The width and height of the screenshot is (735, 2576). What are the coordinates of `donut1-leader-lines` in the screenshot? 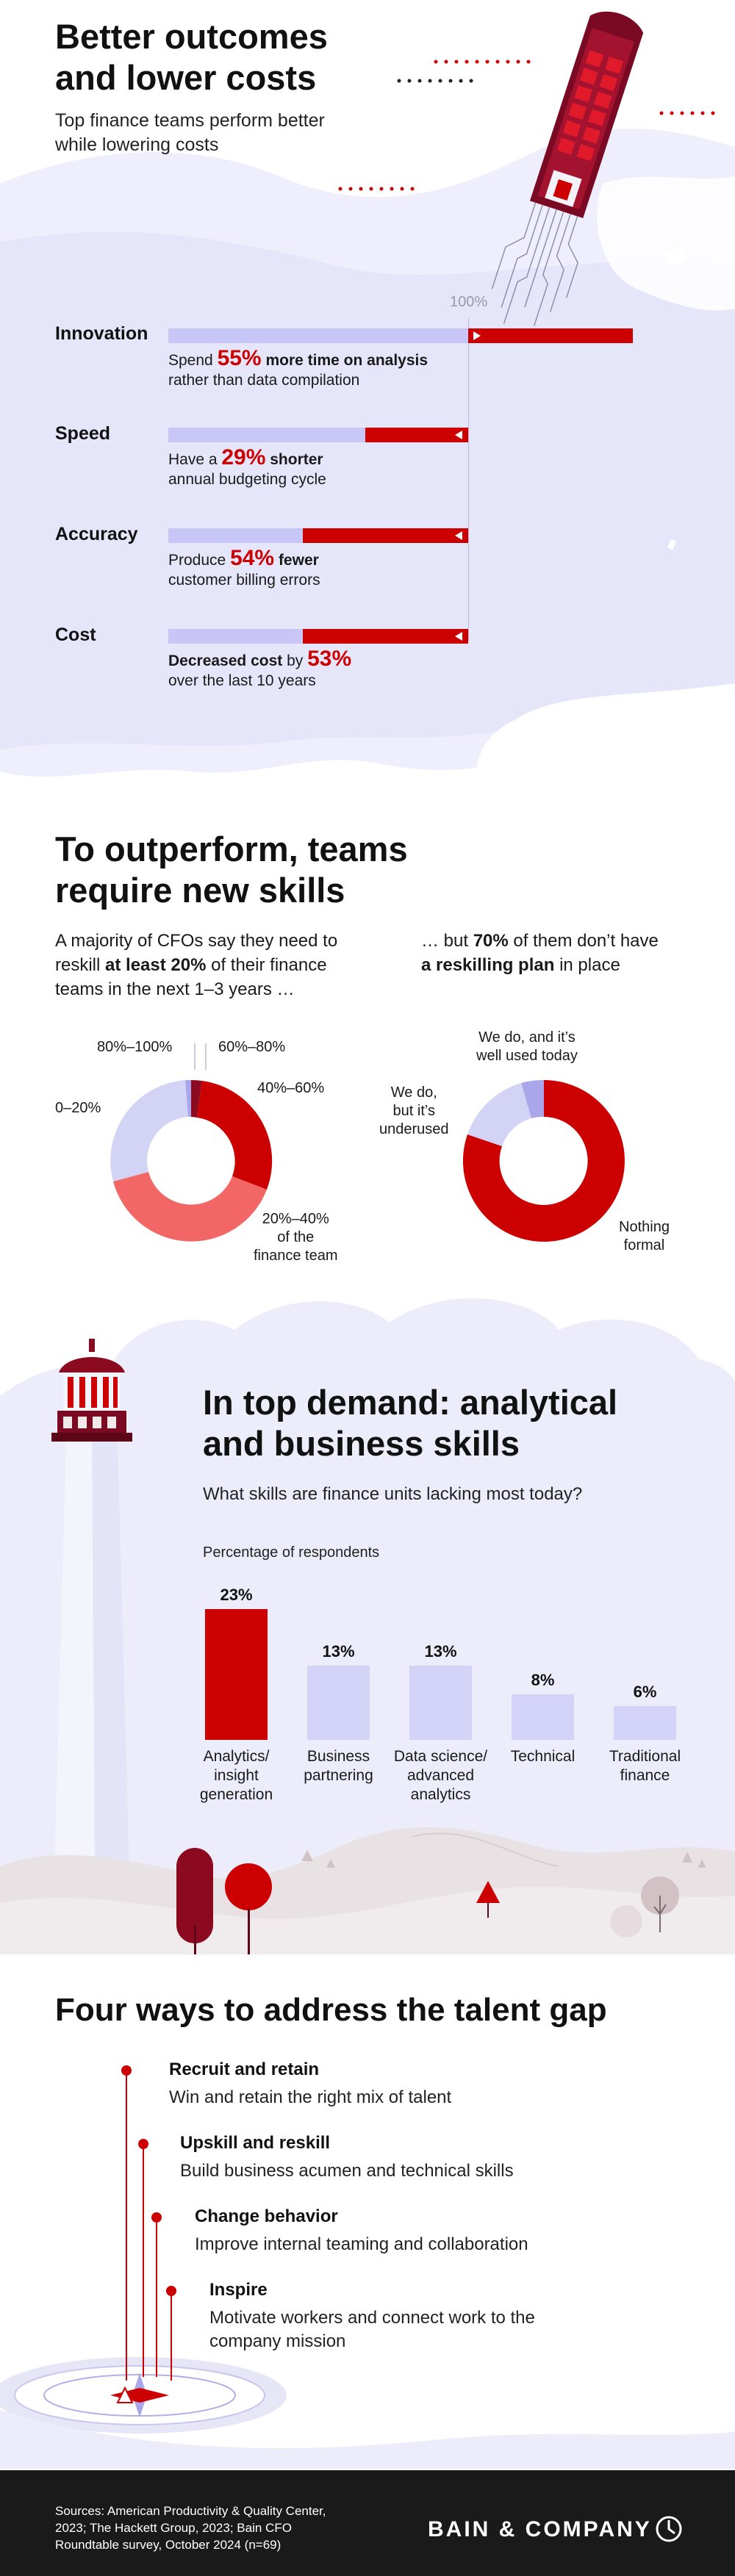 It's located at (200, 1056).